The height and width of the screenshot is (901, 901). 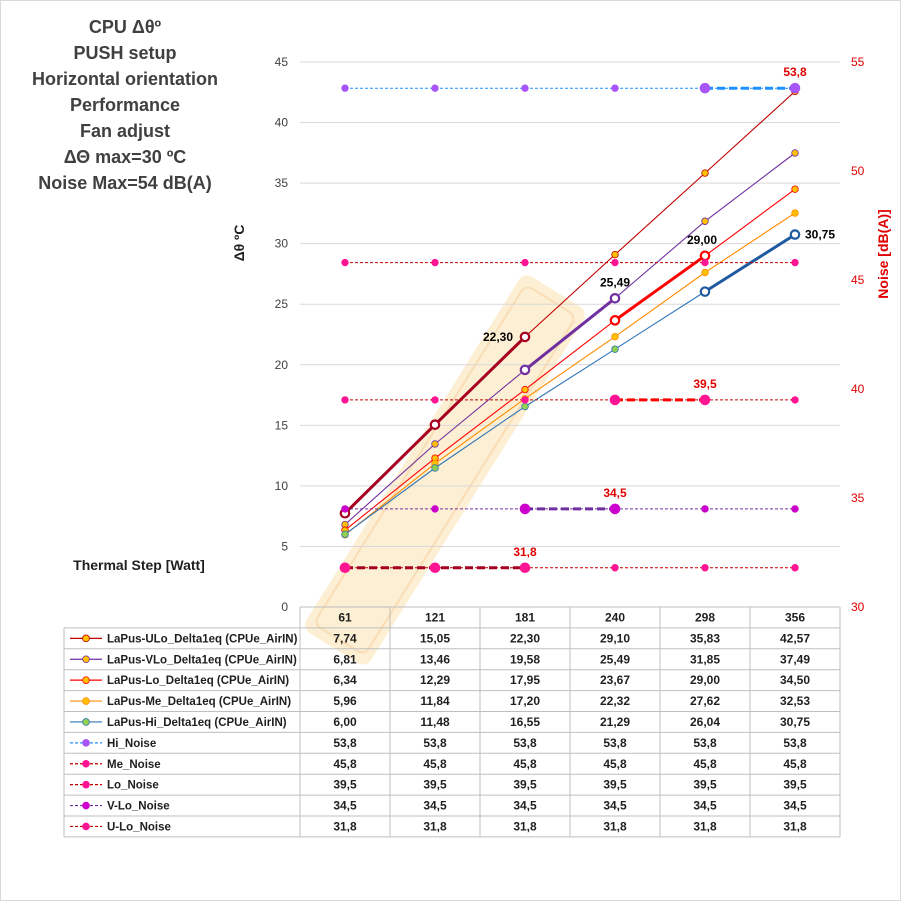 I want to click on table-cell: 11,48, so click(x=435, y=722).